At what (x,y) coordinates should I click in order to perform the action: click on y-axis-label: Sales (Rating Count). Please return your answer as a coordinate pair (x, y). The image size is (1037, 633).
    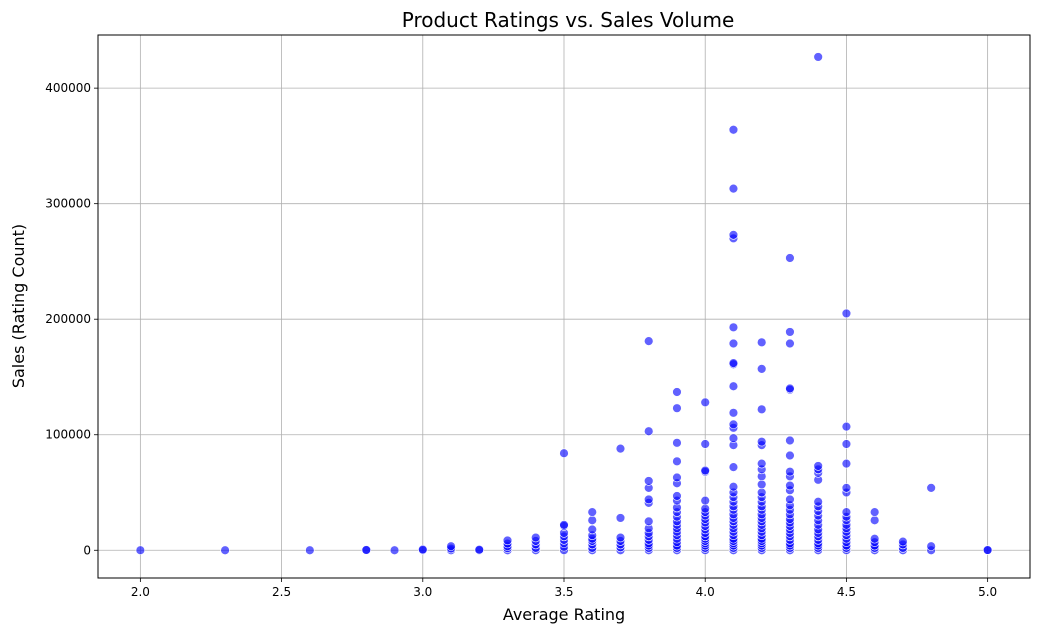
    Looking at the image, I should click on (18, 306).